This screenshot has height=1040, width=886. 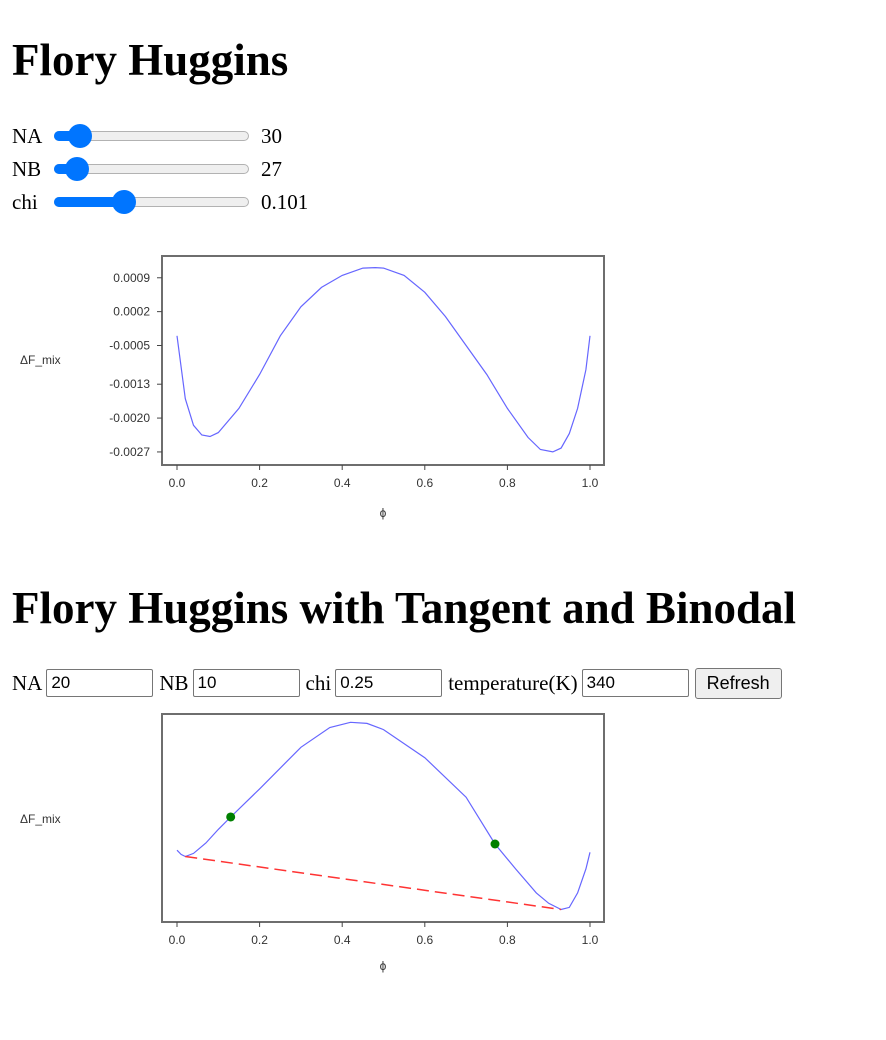 What do you see at coordinates (27, 168) in the screenshot?
I see `slider-label-nb: NB` at bounding box center [27, 168].